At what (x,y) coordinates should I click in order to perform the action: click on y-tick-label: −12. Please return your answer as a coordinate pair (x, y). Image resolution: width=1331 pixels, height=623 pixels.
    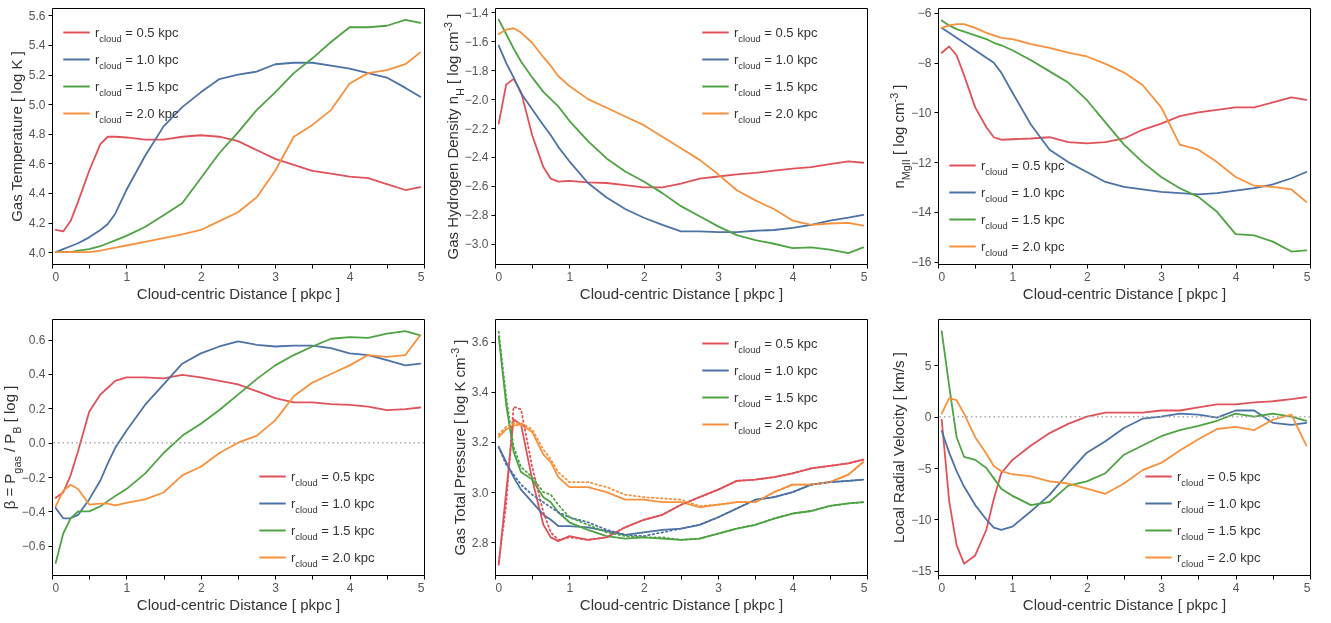
    Looking at the image, I should click on (921, 162).